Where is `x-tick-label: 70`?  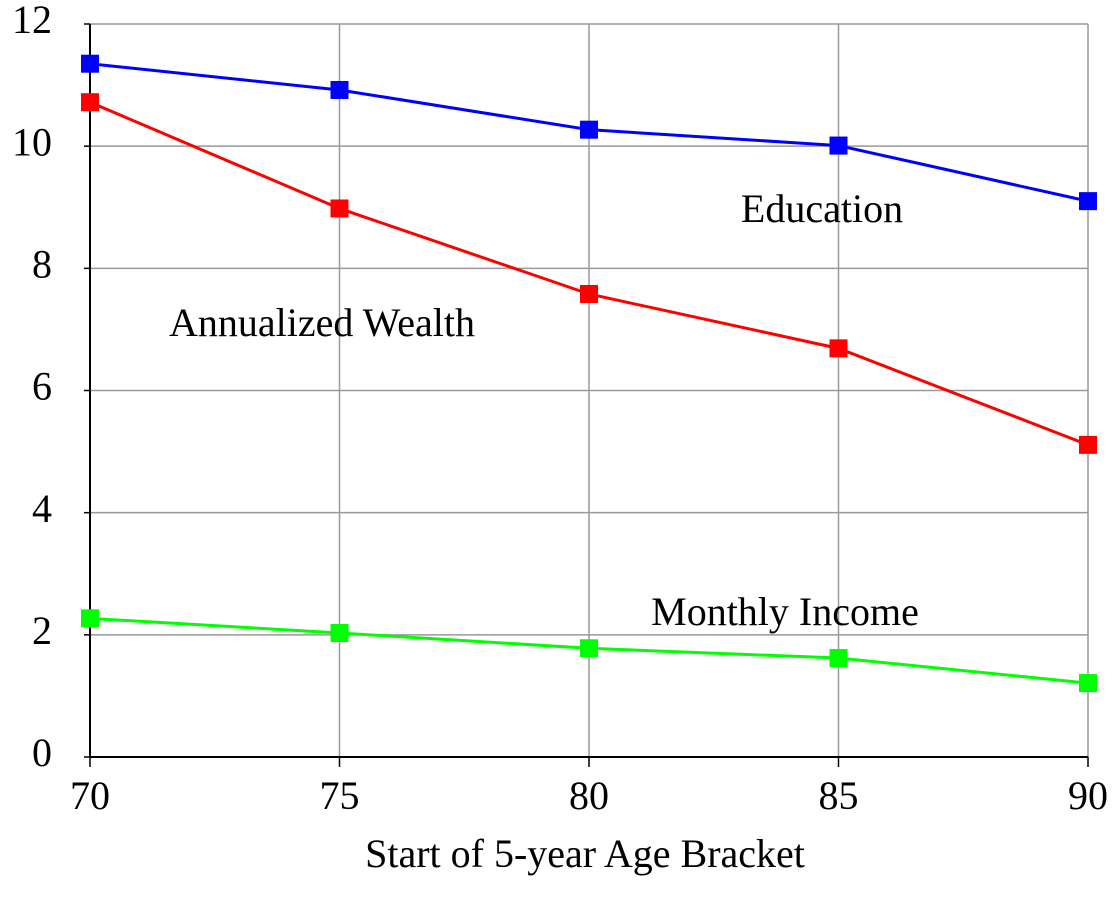
x-tick-label: 70 is located at coordinates (90, 795).